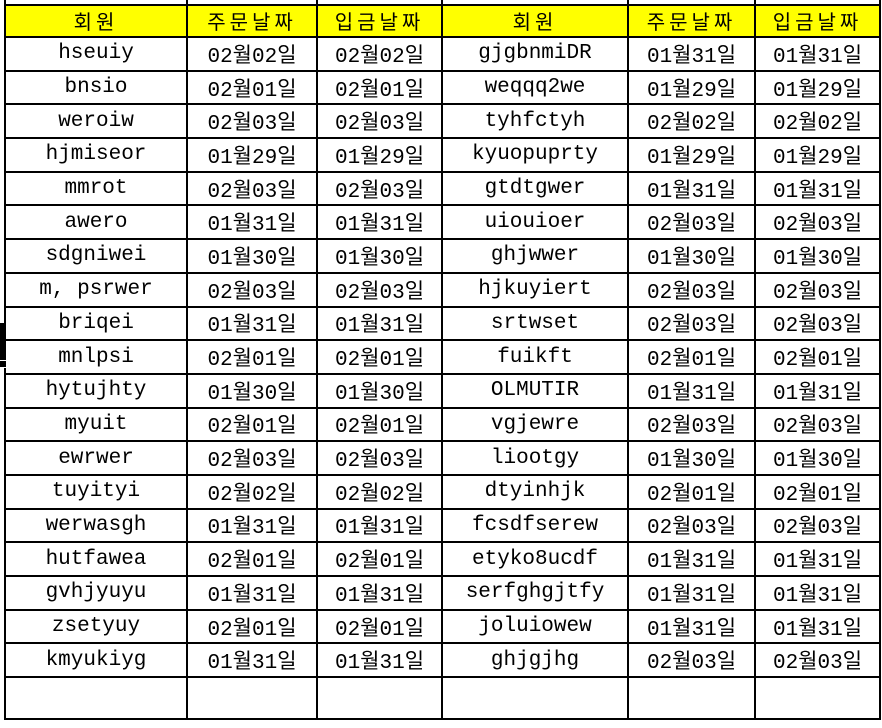 The width and height of the screenshot is (882, 728). I want to click on member-cell: ewrwer, so click(96, 458).